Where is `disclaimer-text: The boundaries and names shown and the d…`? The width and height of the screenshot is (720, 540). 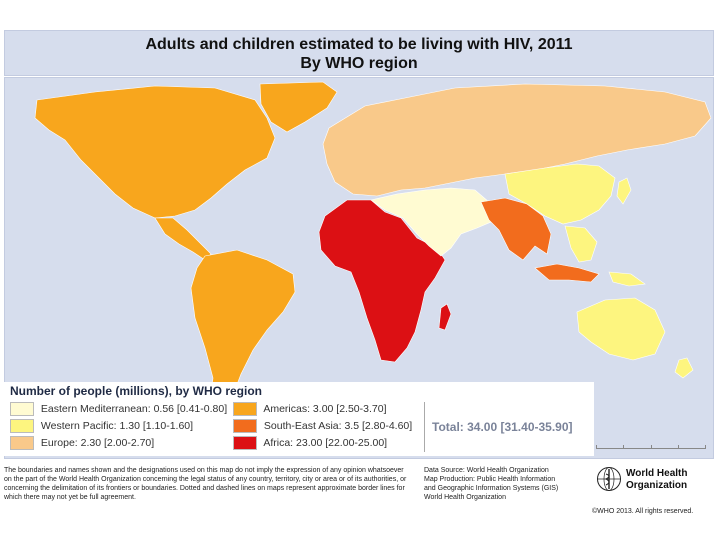 disclaimer-text: The boundaries and names shown and the d… is located at coordinates (205, 484).